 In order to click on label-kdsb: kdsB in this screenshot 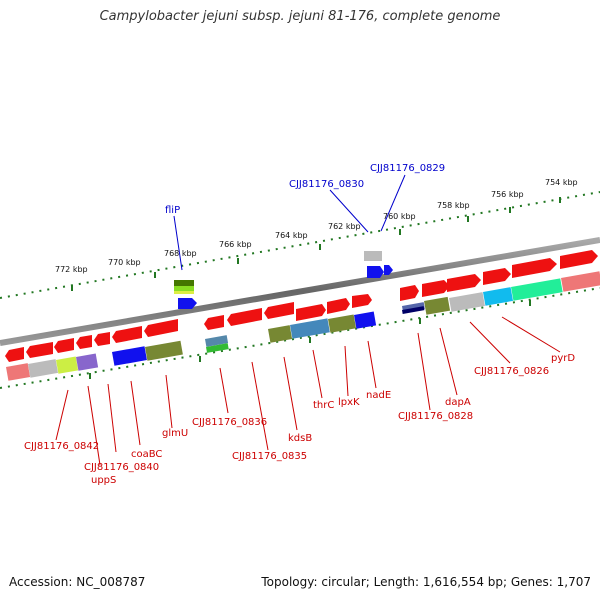, I will do `click(300, 438)`.